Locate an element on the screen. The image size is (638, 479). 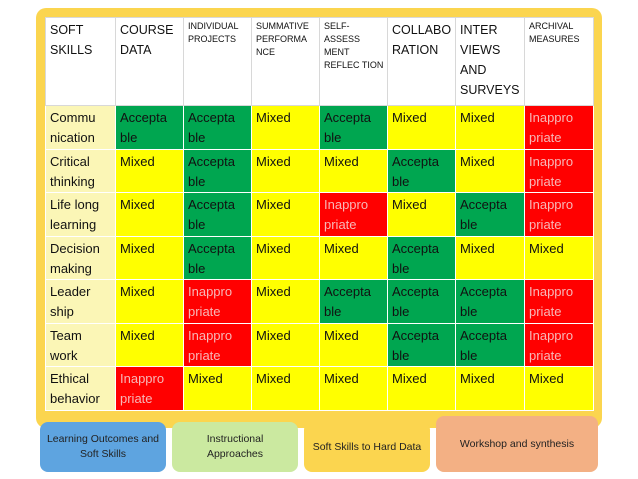
tab-label: Learning Outcomes and Soft Skills is located at coordinates (103, 446).